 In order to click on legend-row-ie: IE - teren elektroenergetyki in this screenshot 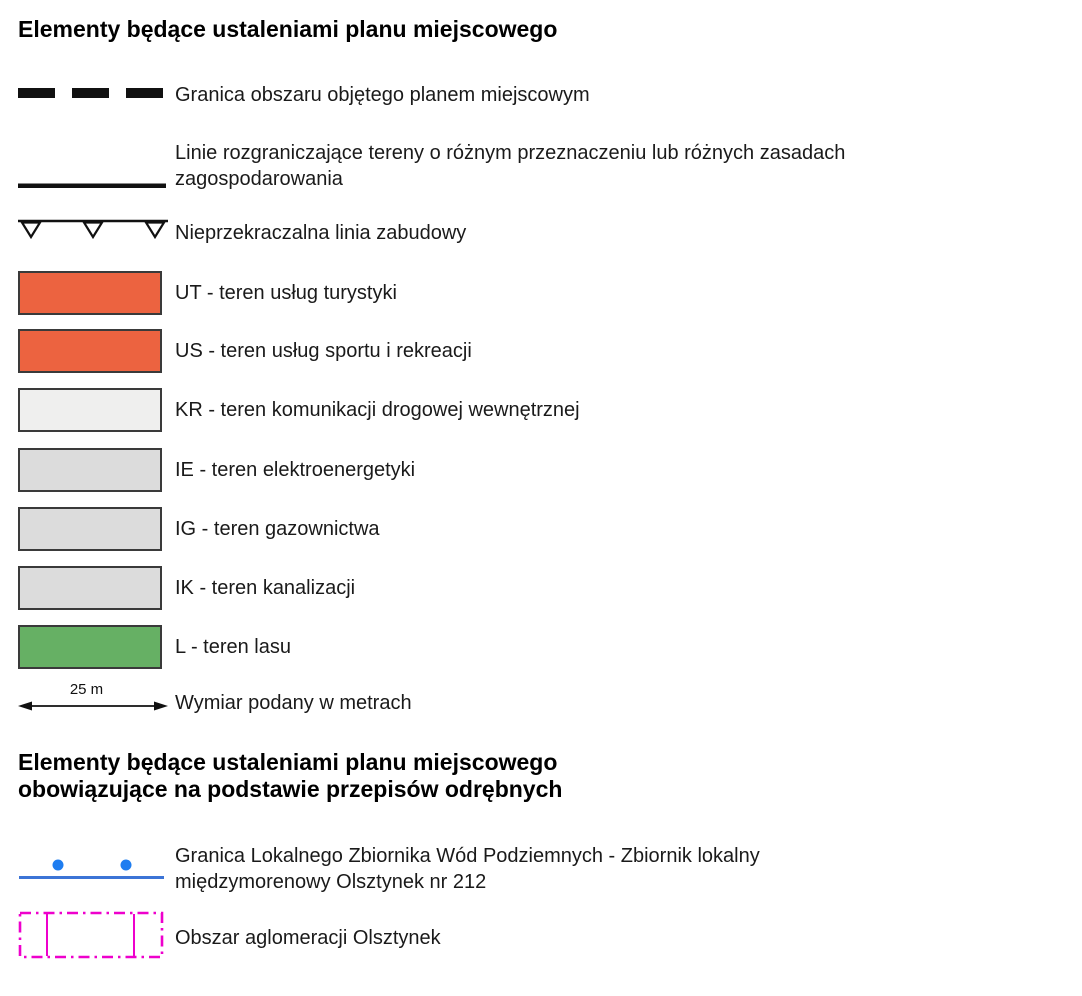, I will do `click(540, 470)`.